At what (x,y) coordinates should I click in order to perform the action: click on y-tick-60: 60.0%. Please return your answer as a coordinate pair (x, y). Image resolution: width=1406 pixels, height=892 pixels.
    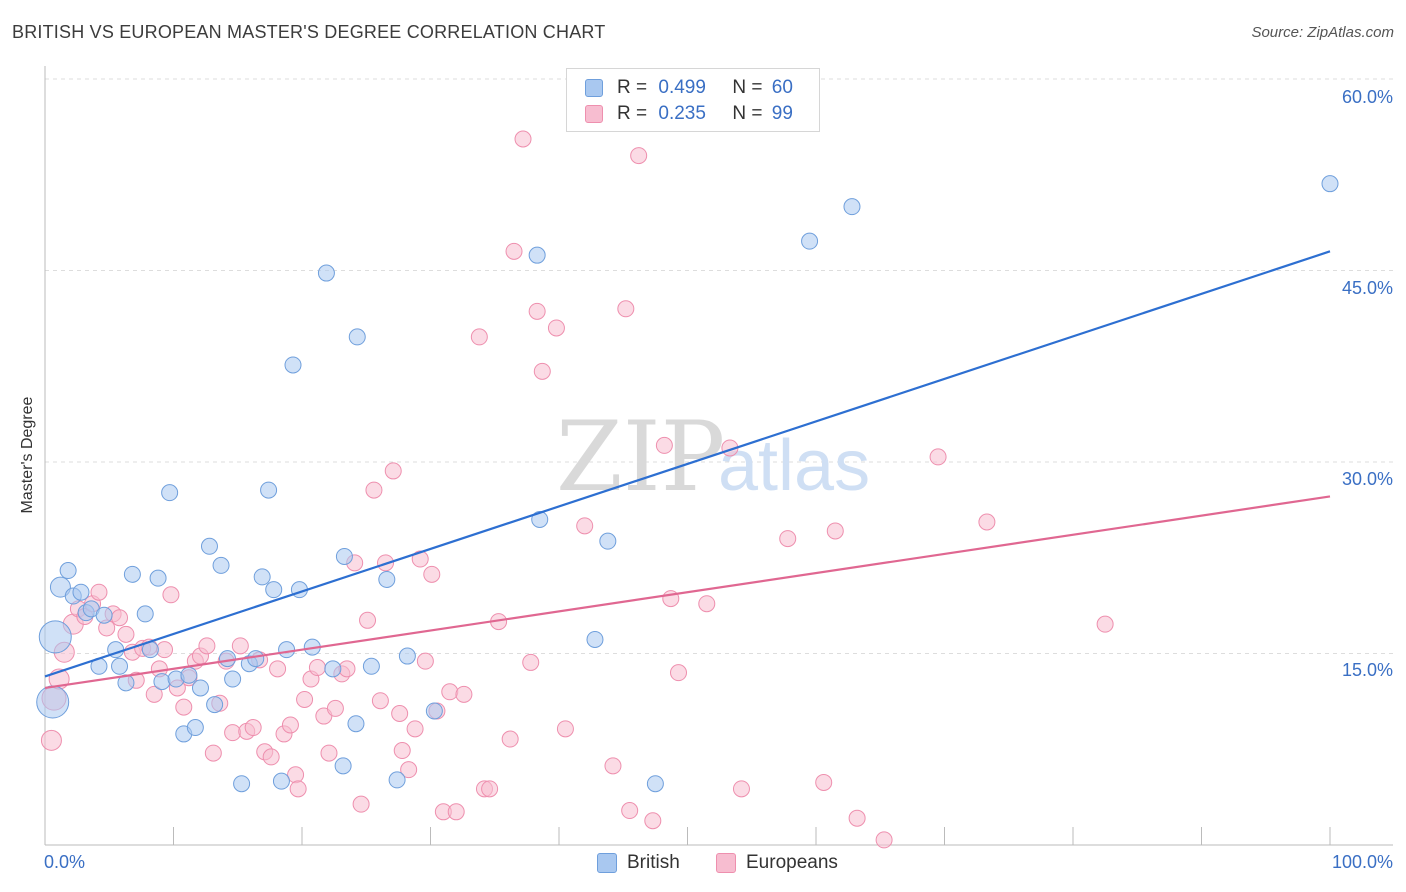
    Looking at the image, I should click on (1367, 97).